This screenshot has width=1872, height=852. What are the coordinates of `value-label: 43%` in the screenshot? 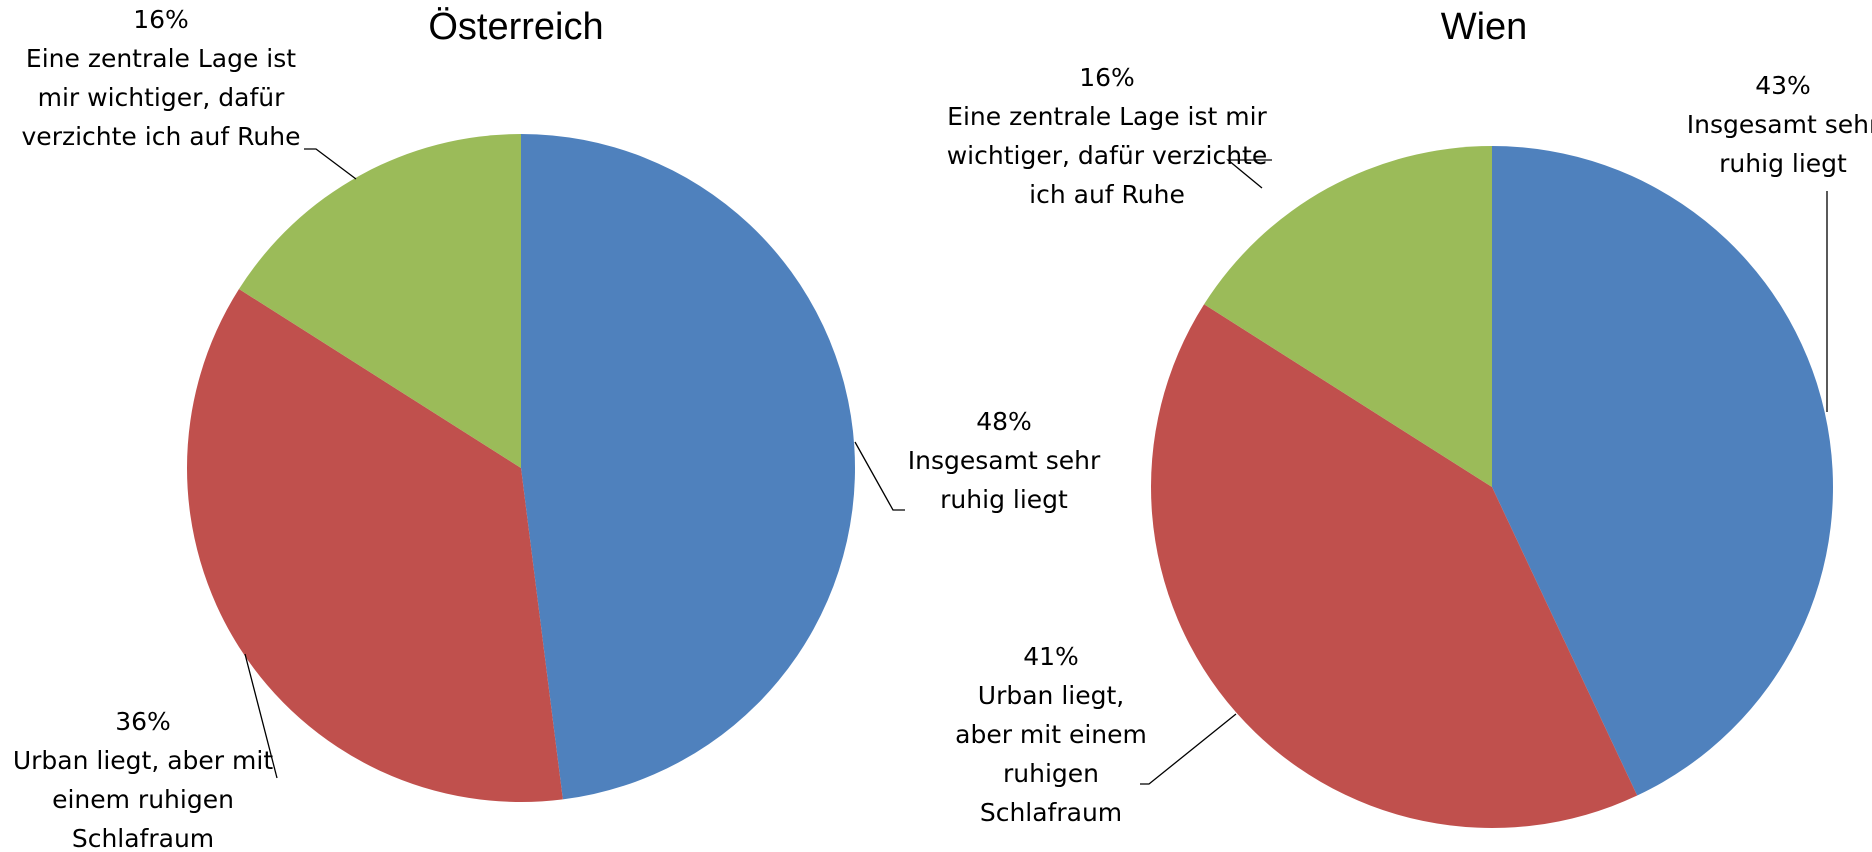 It's located at (1783, 85).